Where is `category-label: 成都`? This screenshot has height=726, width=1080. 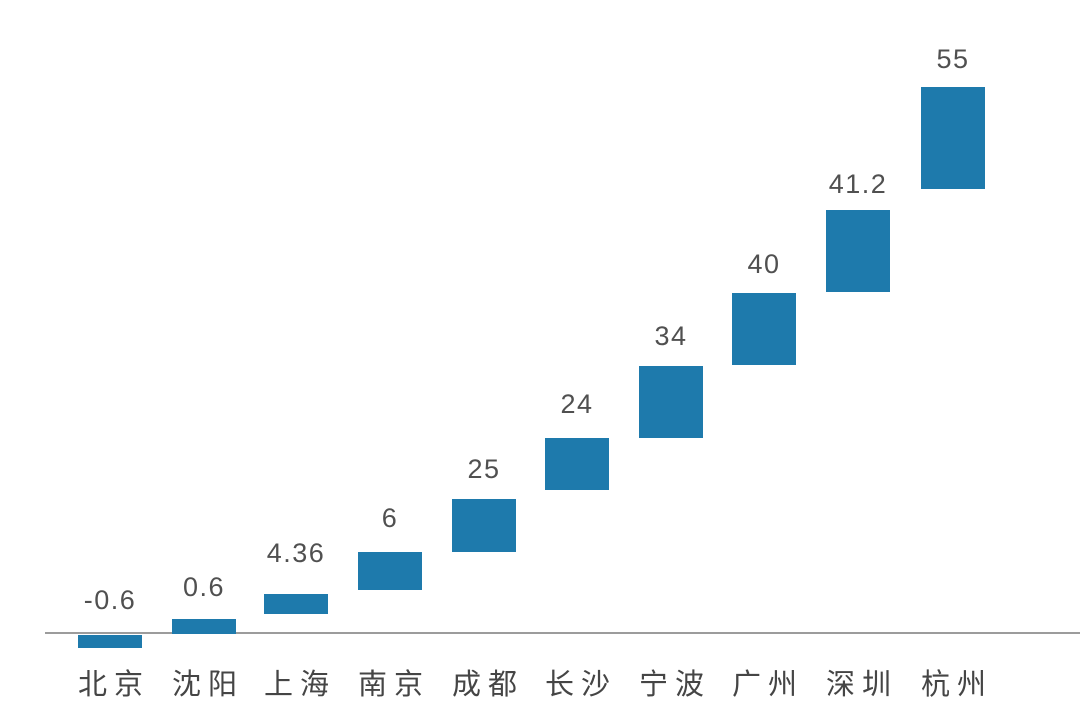 category-label: 成都 is located at coordinates (488, 685).